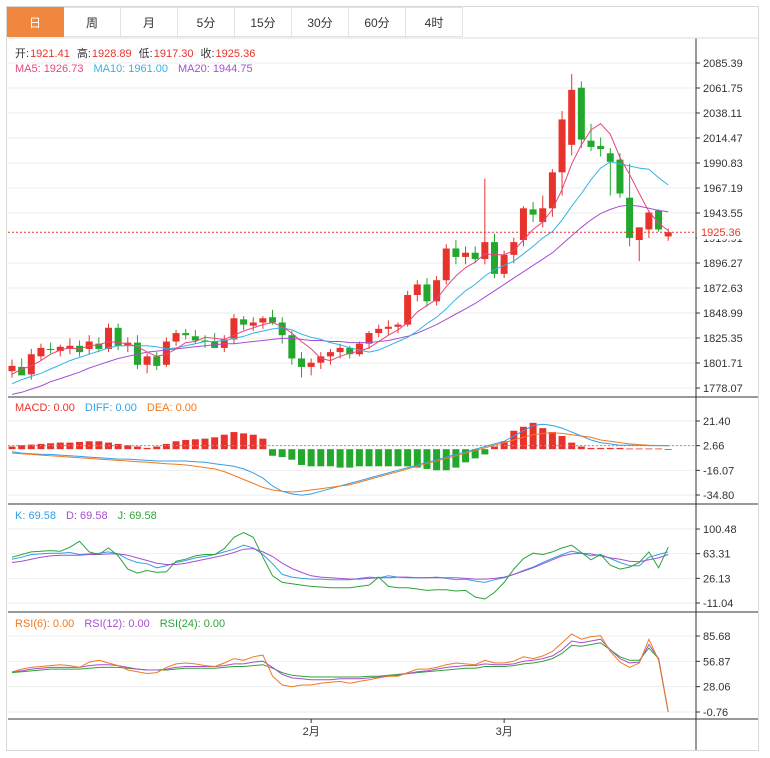  I want to click on tab-7: 4时, so click(434, 22).